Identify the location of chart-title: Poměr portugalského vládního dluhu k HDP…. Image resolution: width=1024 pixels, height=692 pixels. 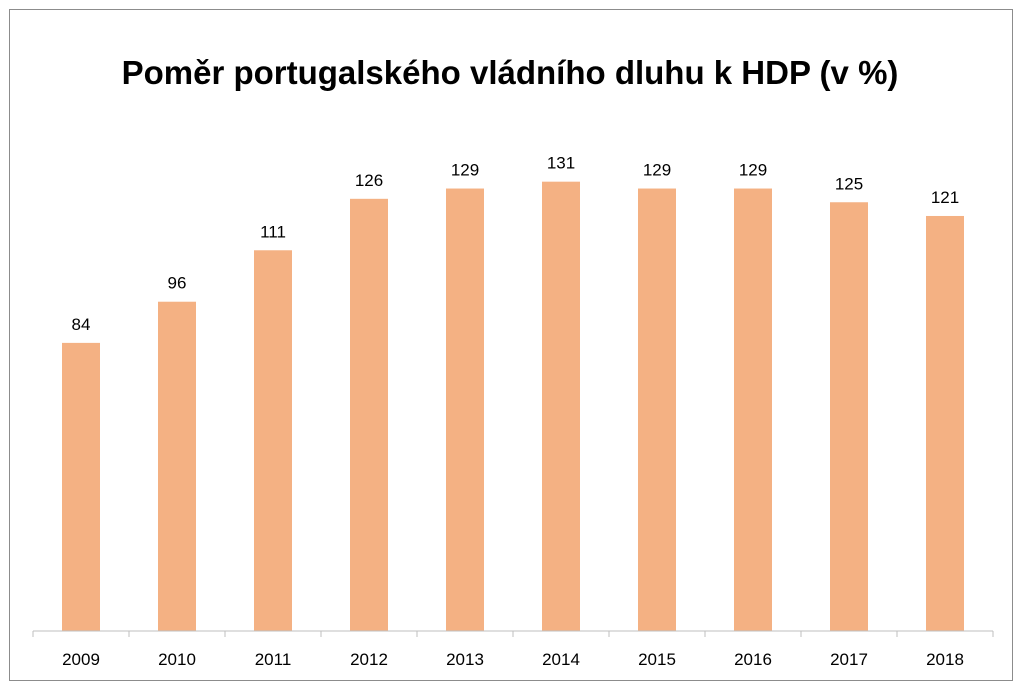
(510, 72).